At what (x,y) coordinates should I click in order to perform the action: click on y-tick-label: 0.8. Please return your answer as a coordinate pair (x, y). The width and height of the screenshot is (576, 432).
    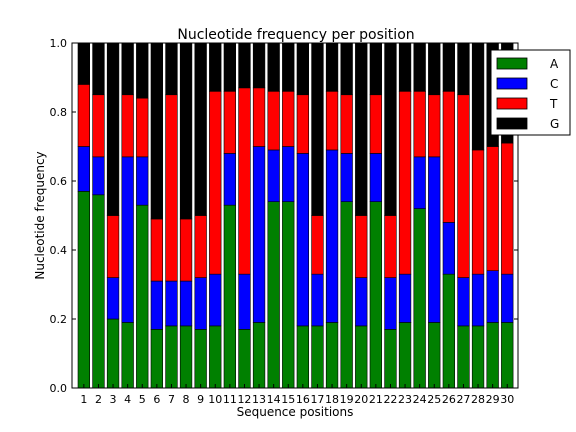
    Looking at the image, I should click on (59, 112).